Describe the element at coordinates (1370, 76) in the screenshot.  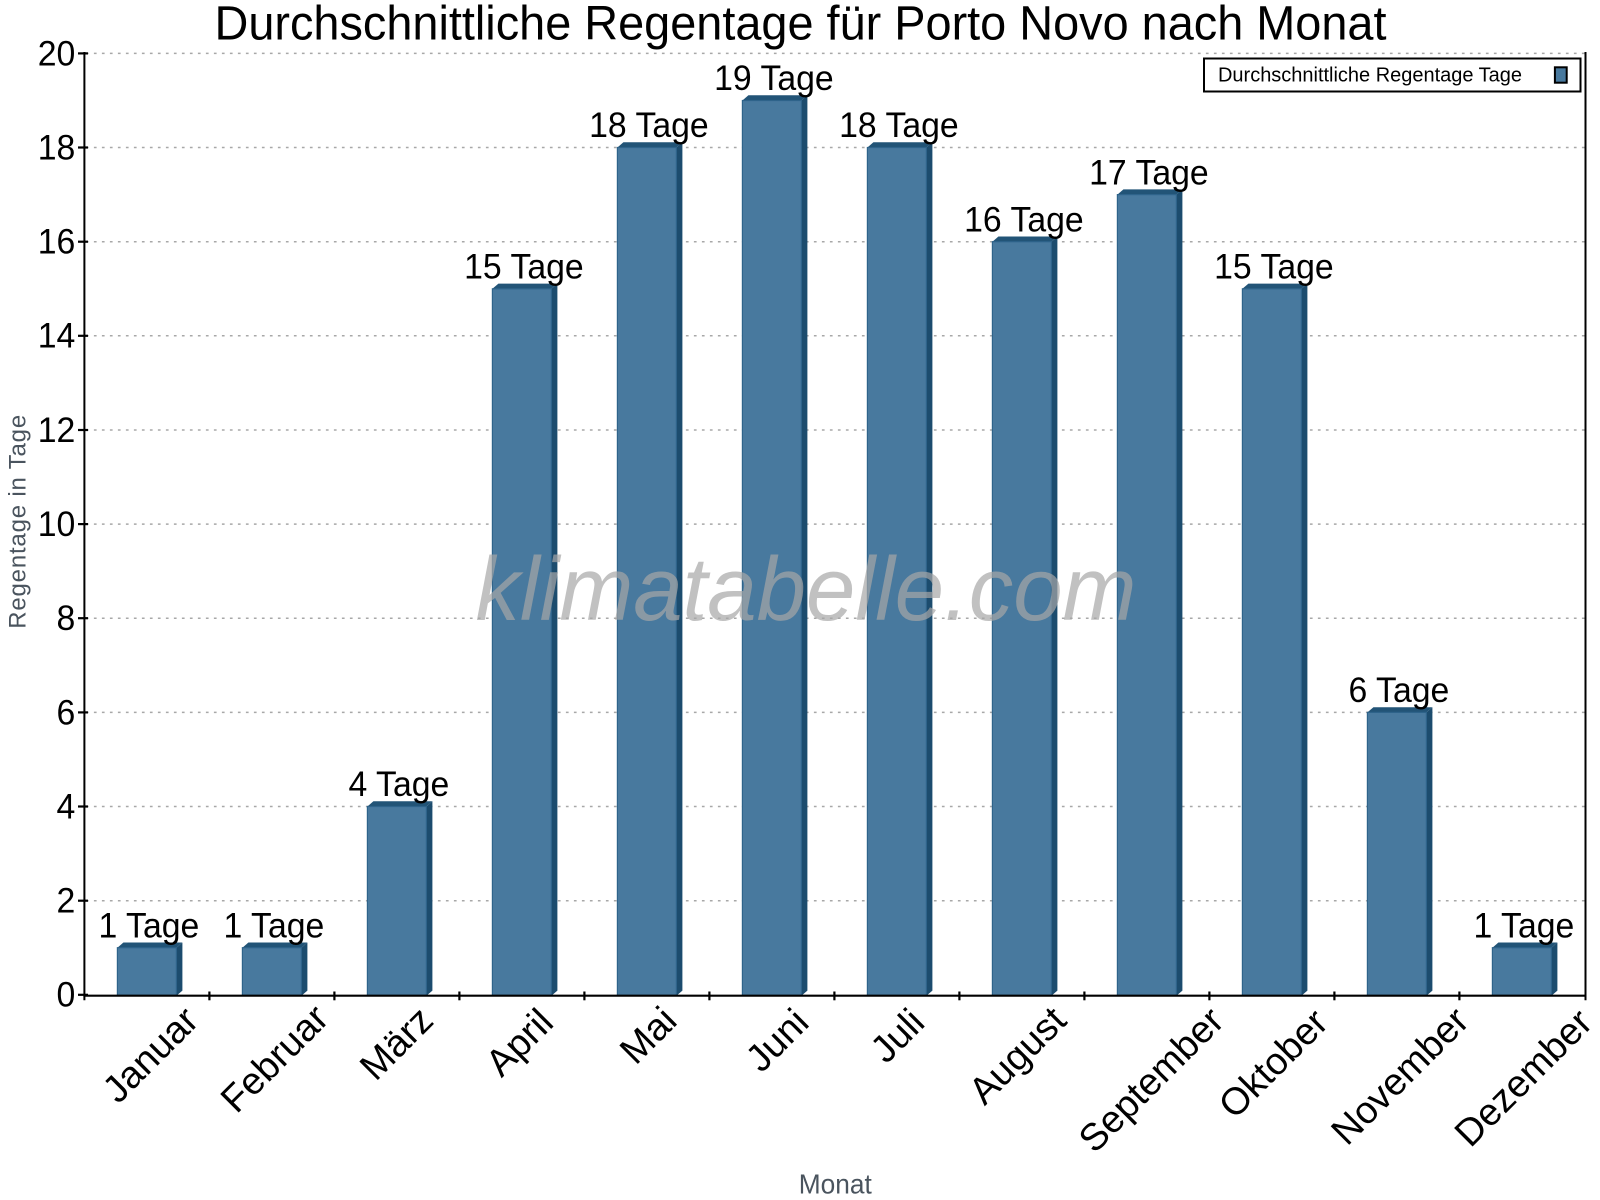
I see `svg-text:Durchschnittliche Regentage Ta: Durchschnittliche Regentage Tage` at that location.